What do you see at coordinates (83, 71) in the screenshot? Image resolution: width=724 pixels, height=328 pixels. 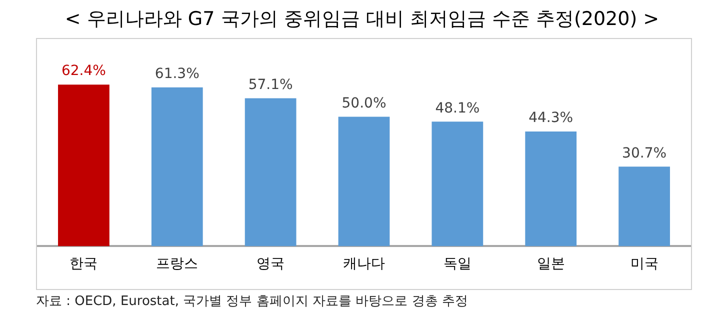 I see `data-label: 62.4%` at bounding box center [83, 71].